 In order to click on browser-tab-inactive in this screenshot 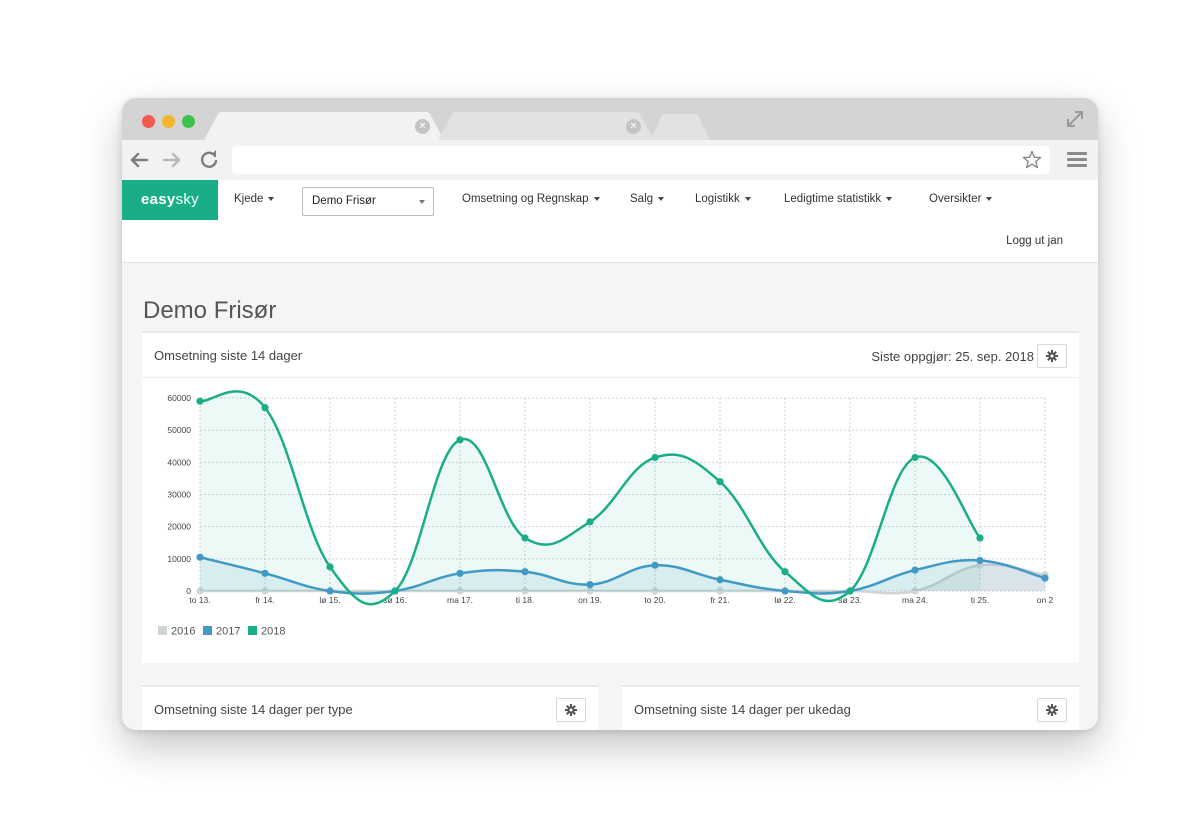, I will do `click(546, 126)`.